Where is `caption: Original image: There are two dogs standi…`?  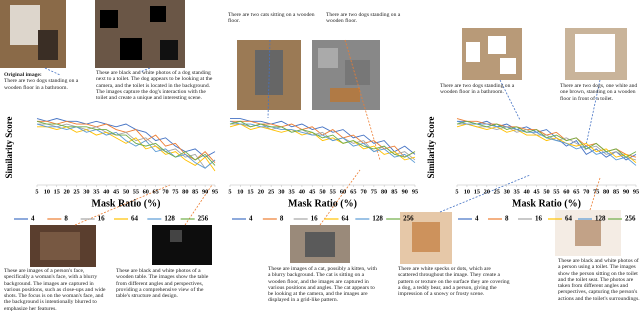 caption: Original image: There are two dogs standi… is located at coordinates (47, 81).